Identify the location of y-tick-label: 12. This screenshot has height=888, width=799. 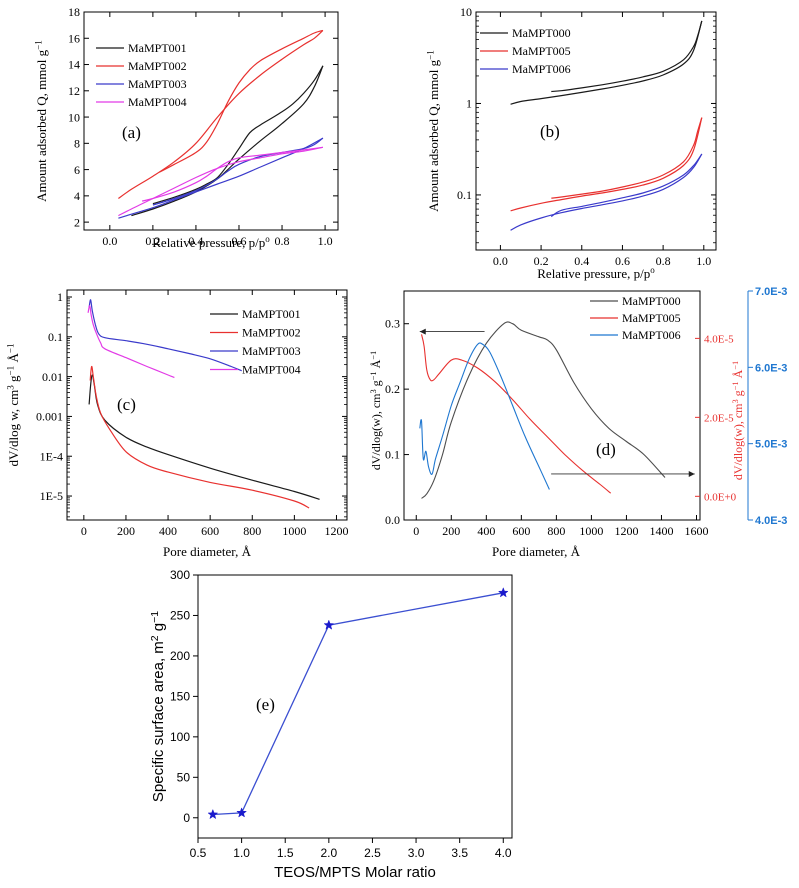
(74, 91).